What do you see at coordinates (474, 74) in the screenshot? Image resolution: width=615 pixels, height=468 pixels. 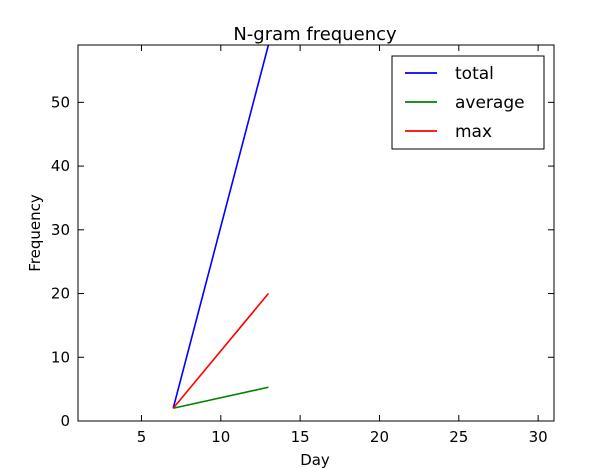 I see `legend-label-total: total` at bounding box center [474, 74].